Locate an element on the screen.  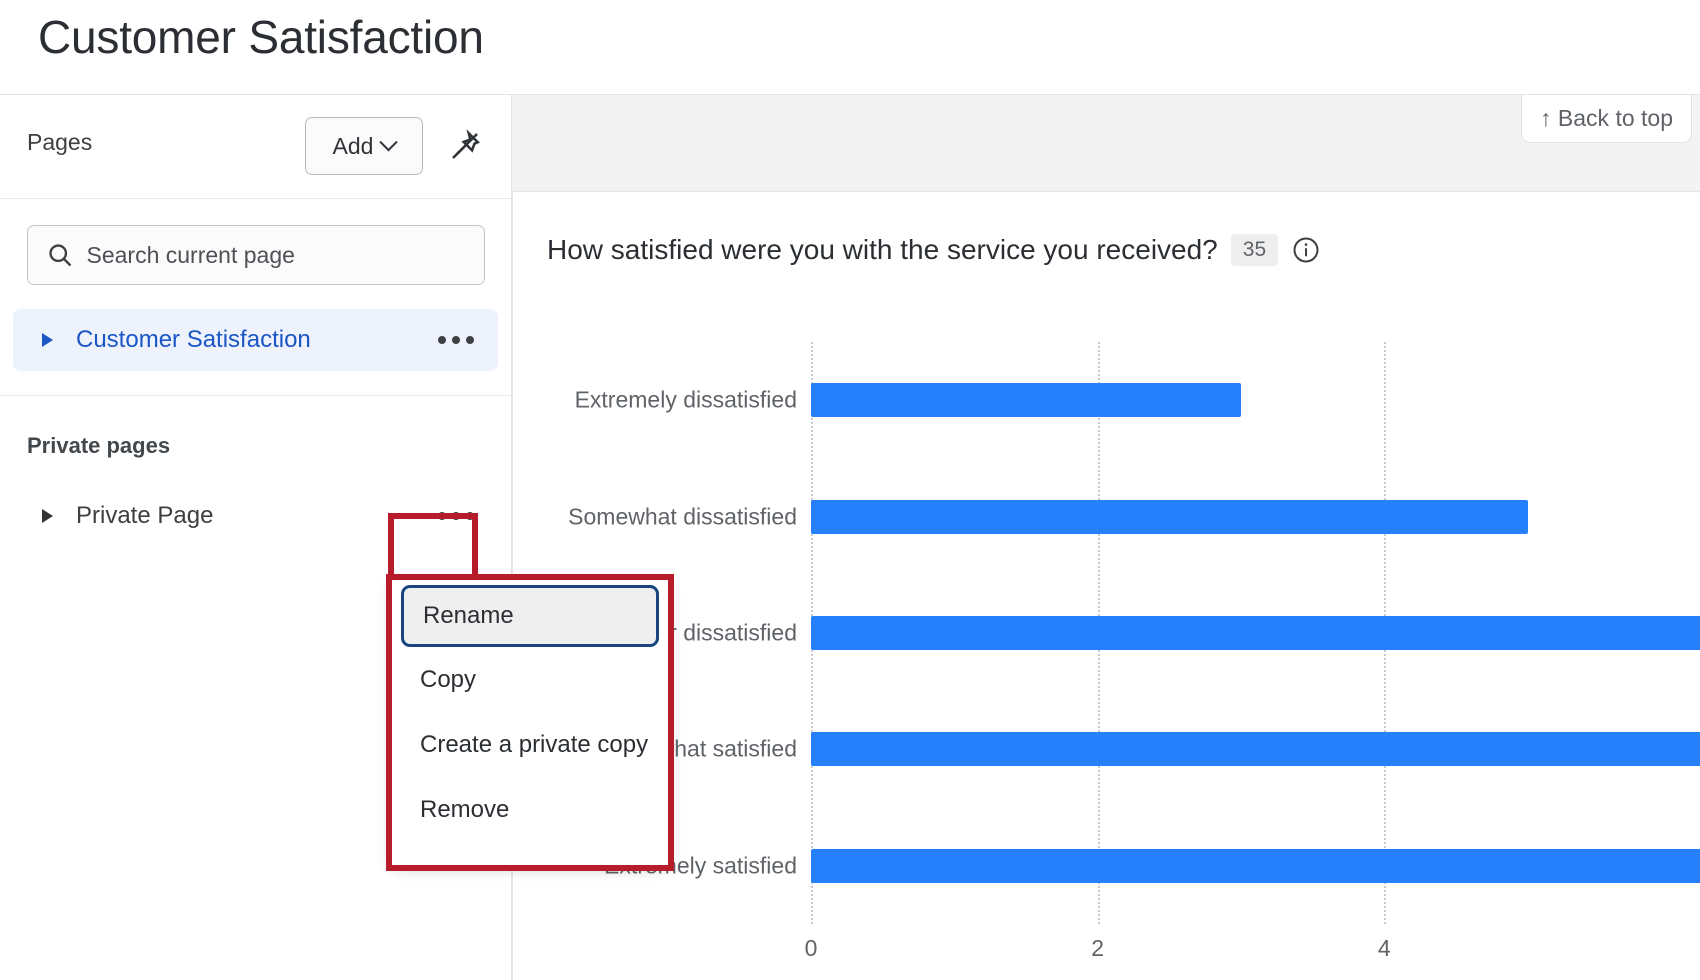
bar-row: Neither satisfied nor dissatisfied is located at coordinates (1086, 633).